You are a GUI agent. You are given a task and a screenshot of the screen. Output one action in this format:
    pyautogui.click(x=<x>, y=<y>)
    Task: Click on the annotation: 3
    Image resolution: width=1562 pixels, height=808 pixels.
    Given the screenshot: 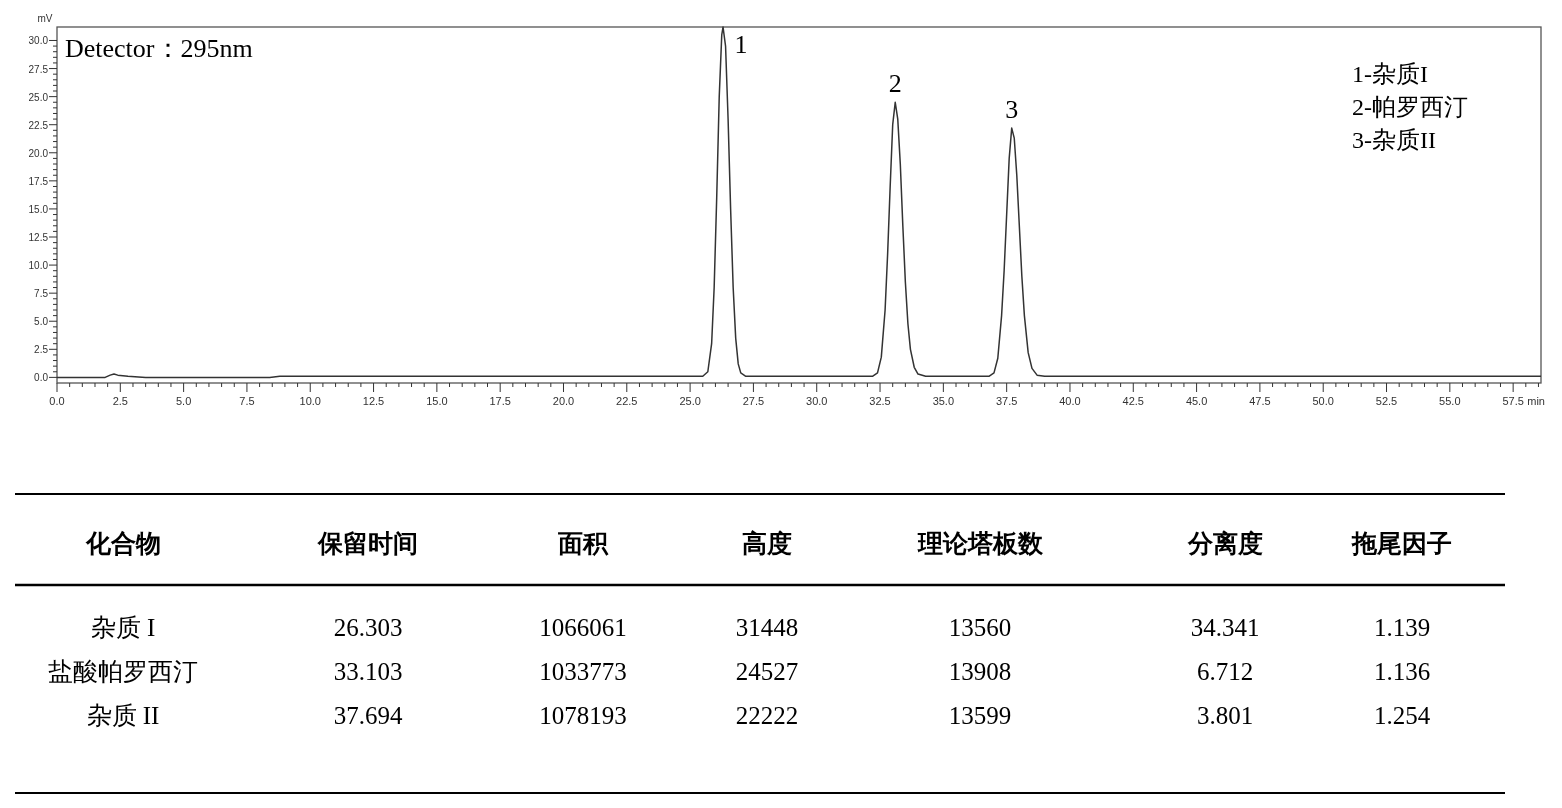 What is the action you would take?
    pyautogui.click(x=1012, y=110)
    